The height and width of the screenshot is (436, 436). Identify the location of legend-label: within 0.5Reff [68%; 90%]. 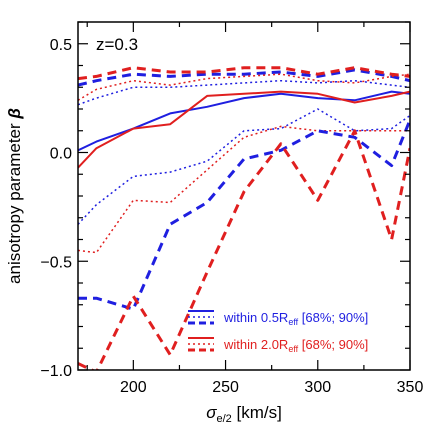
(295, 318).